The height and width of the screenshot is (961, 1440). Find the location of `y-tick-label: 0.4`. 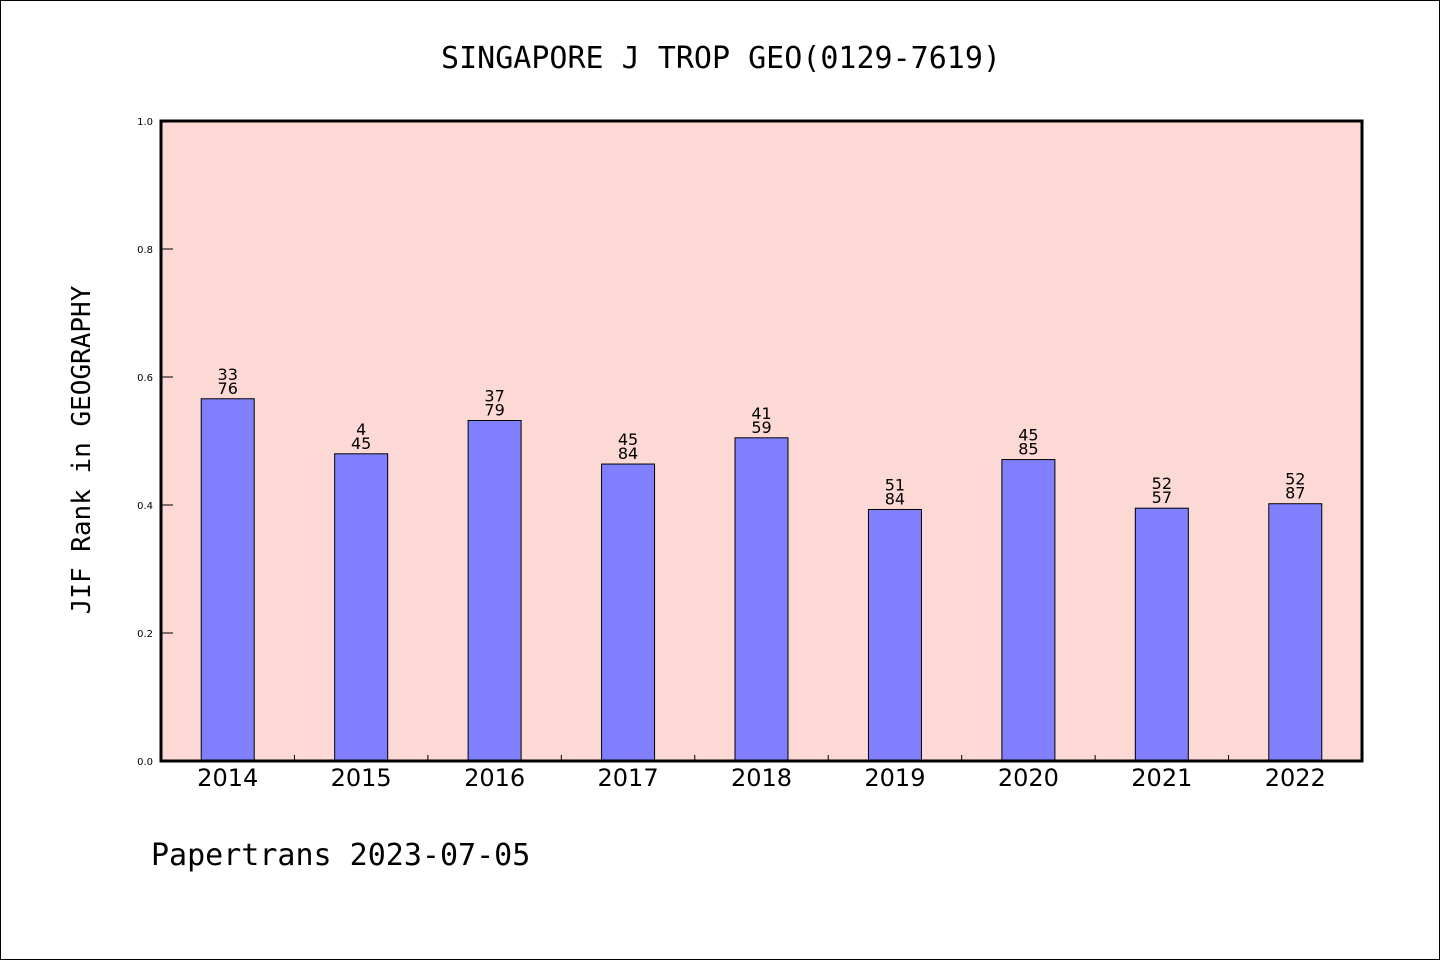

y-tick-label: 0.4 is located at coordinates (145, 506).